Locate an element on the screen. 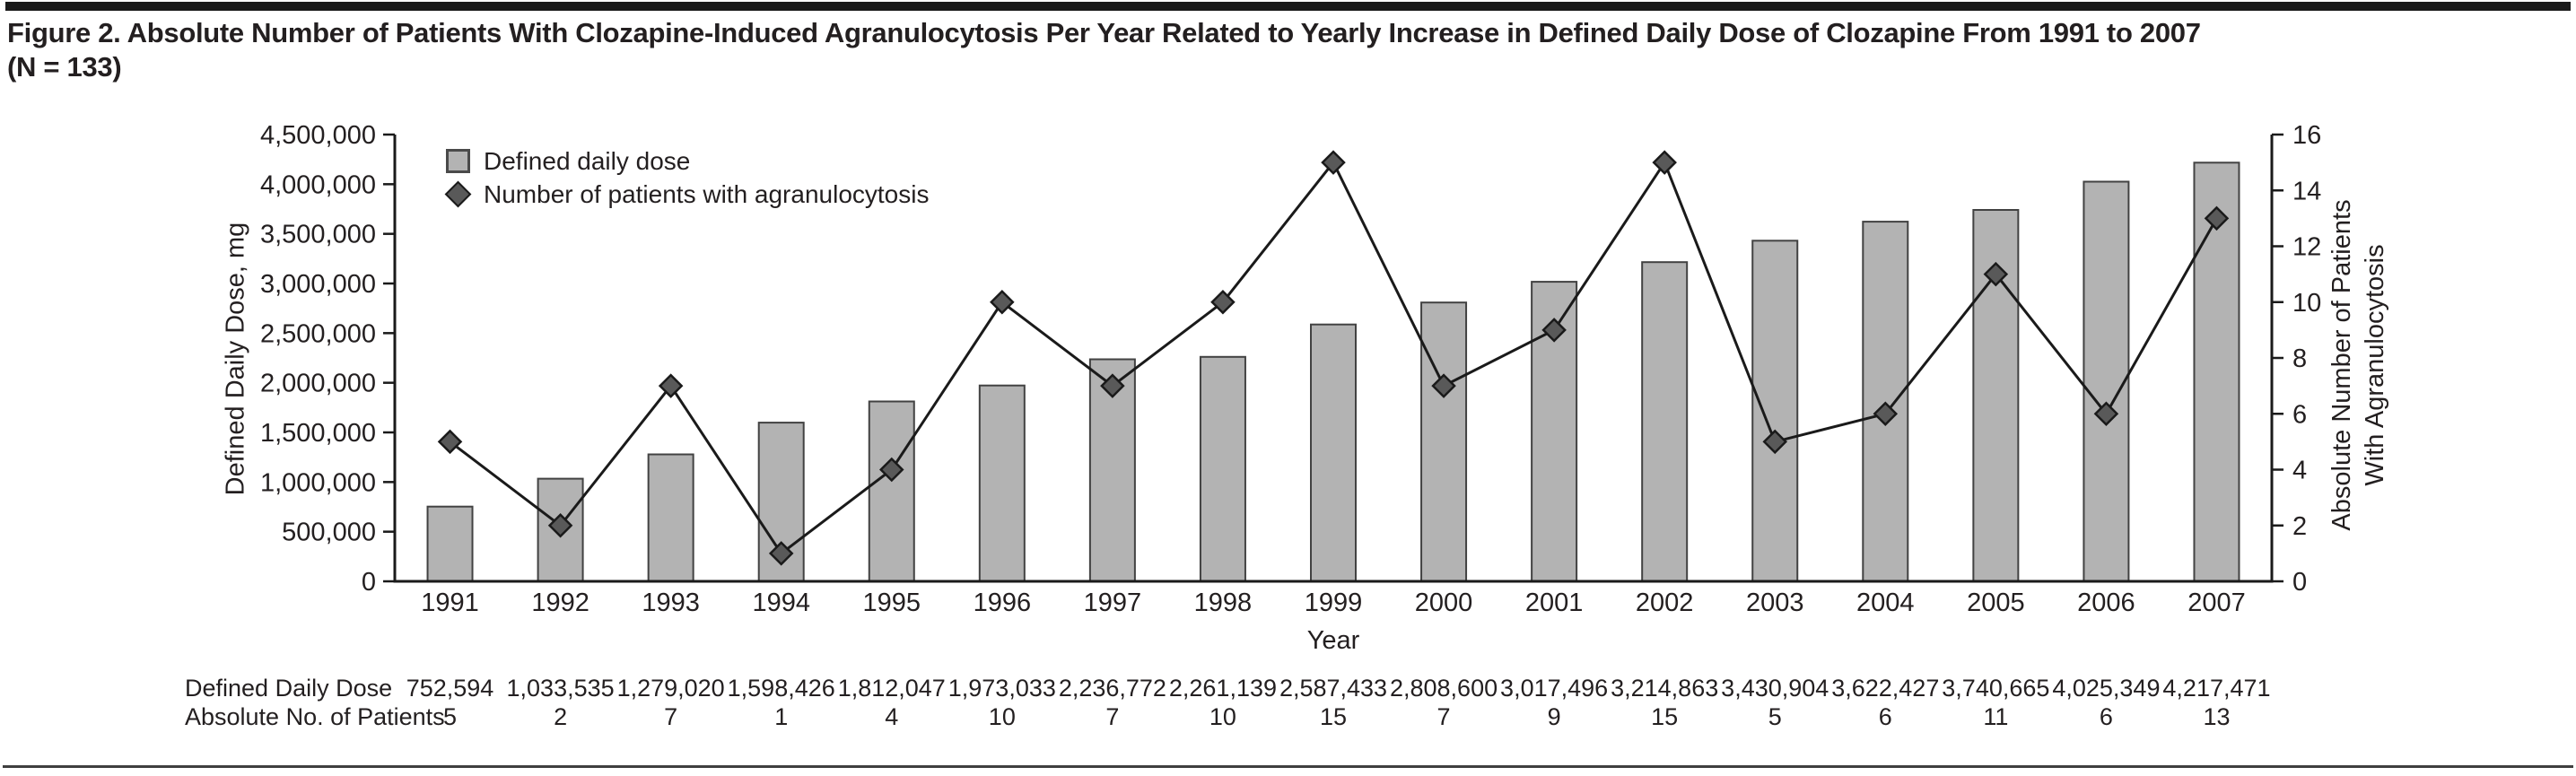  table-dose-value: 2,236,772 is located at coordinates (1112, 688).